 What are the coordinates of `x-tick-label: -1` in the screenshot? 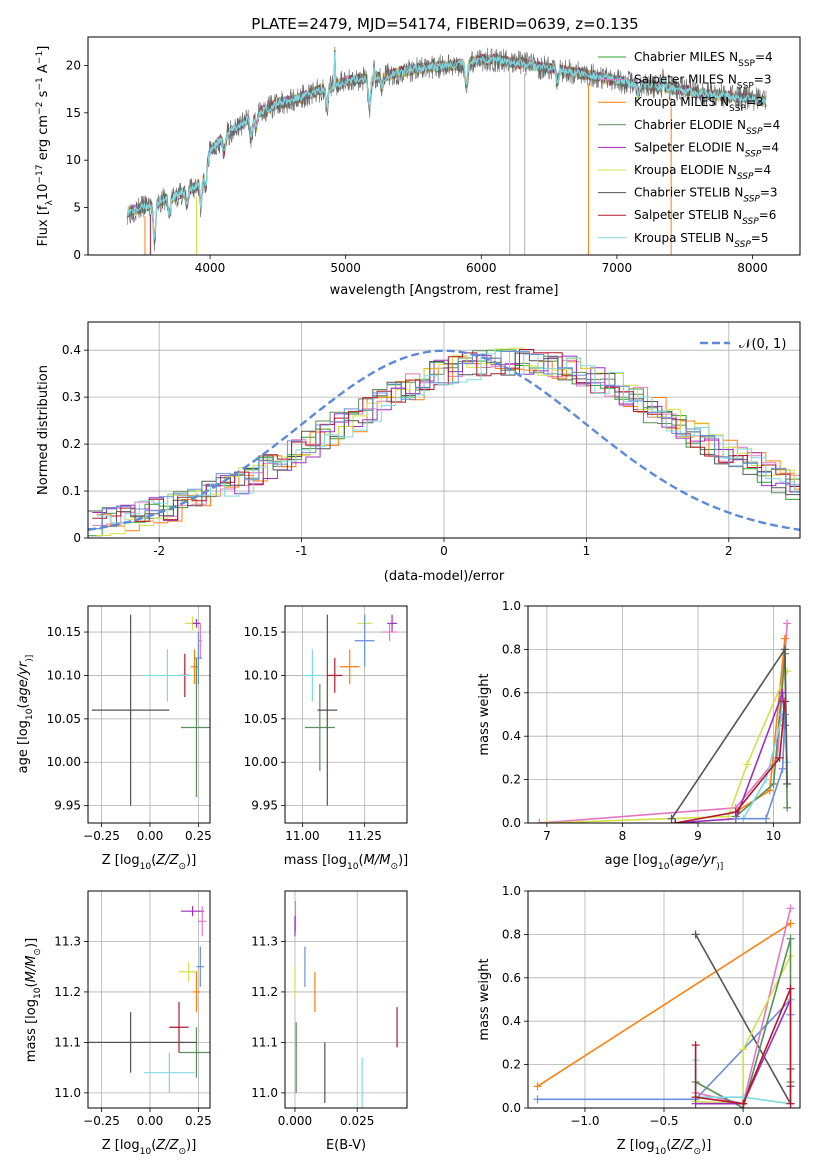 It's located at (302, 551).